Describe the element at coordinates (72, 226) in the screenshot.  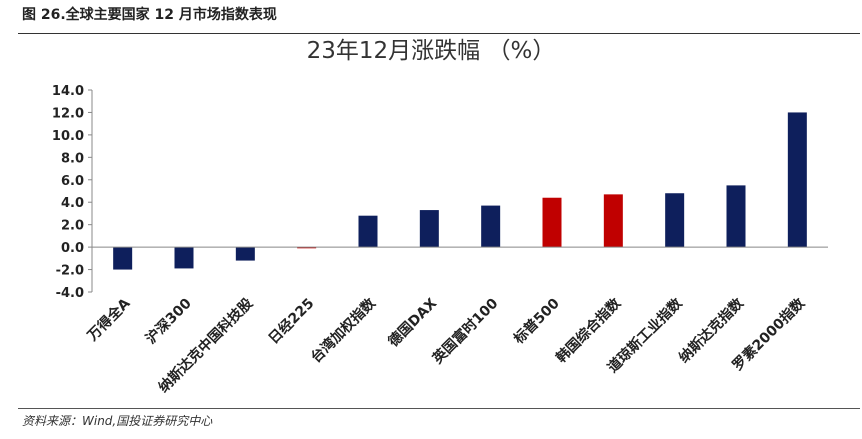
I see `y-tick-label: 2.0` at that location.